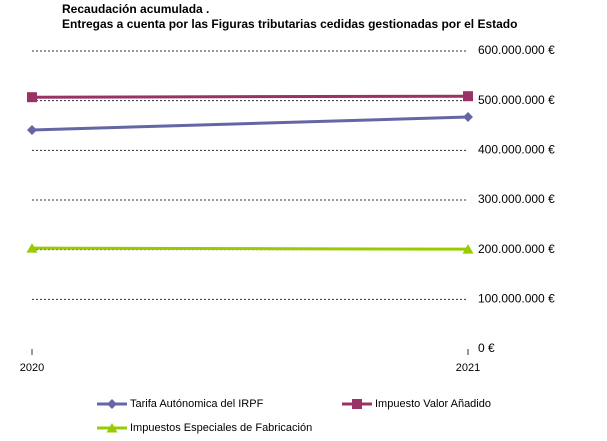  Describe the element at coordinates (486, 348) in the screenshot. I see `y-tick-label: 0 €` at that location.